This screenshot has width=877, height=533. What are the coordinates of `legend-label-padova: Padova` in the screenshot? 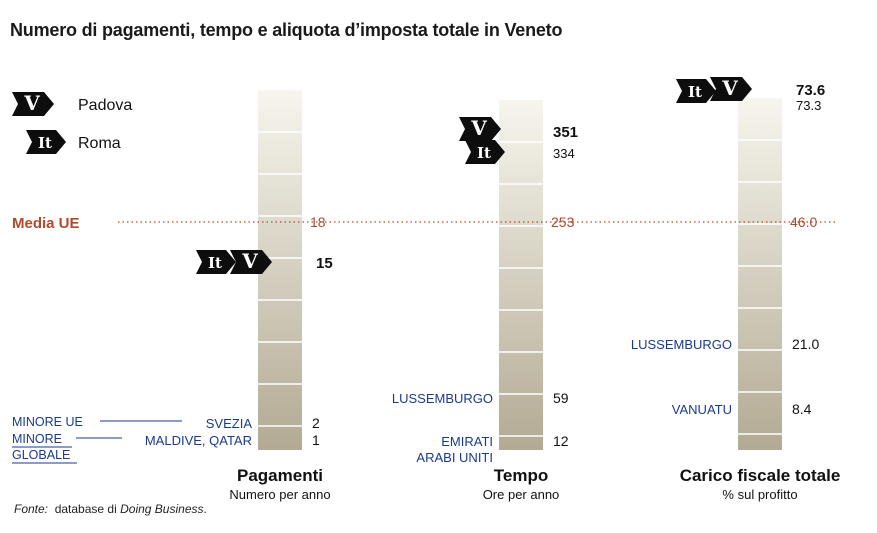 It's located at (105, 105).